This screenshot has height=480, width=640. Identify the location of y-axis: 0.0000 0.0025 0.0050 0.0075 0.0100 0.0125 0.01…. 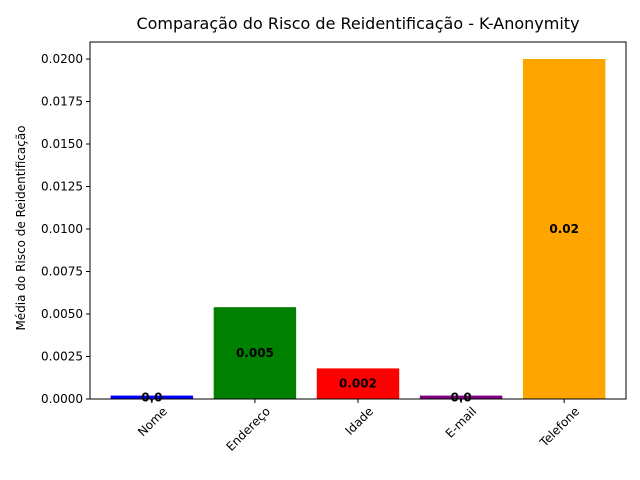
(65, 229).